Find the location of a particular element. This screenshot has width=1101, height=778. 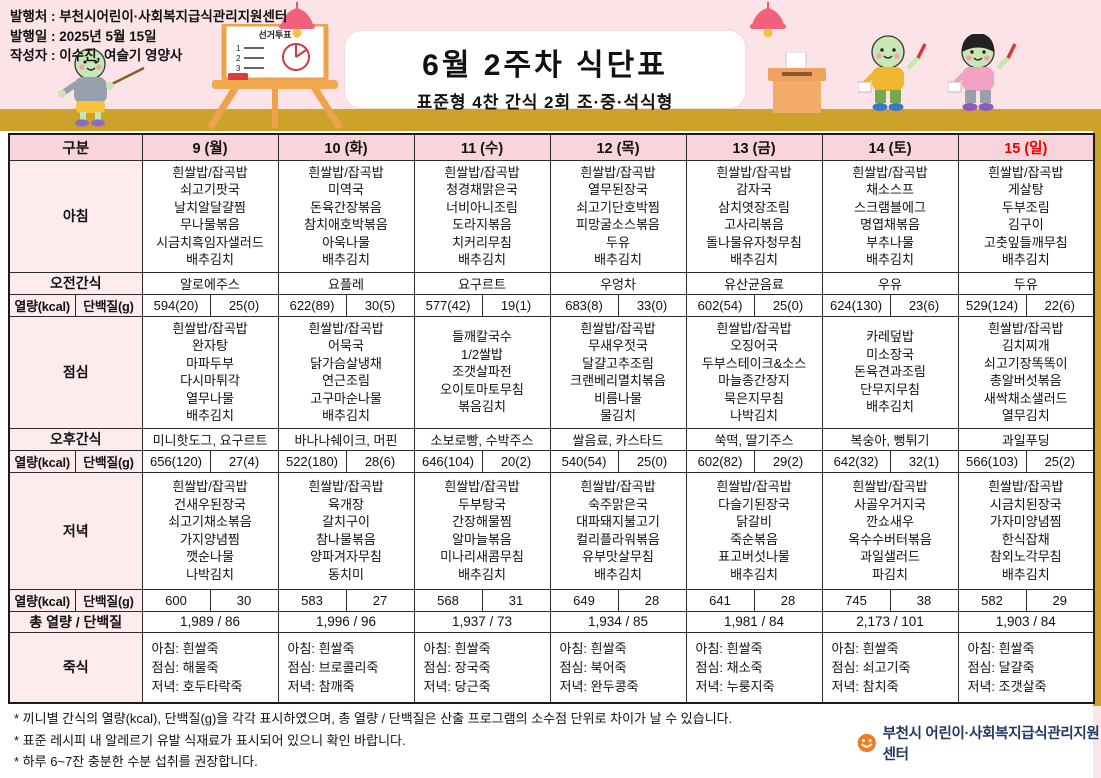

menu-item: 저녁: 호두타락죽 is located at coordinates (197, 686).